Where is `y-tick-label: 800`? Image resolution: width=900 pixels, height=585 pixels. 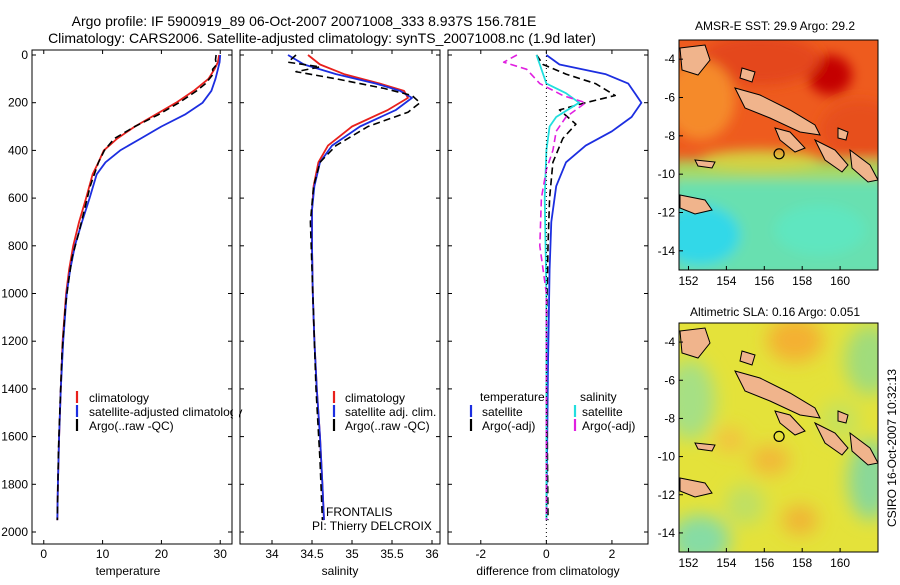 y-tick-label: 800 is located at coordinates (18, 246).